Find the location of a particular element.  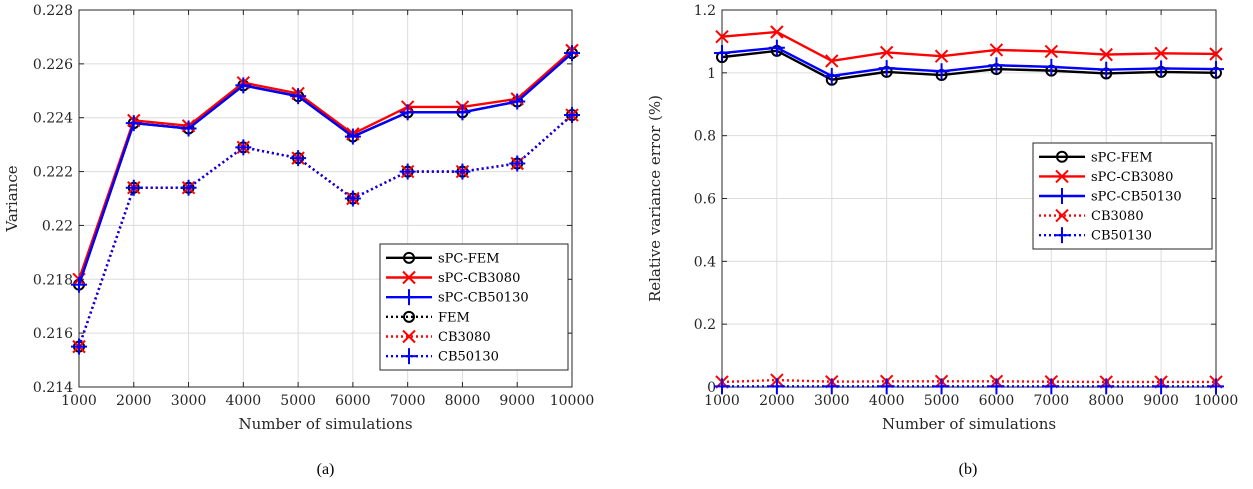

y-tick-label: 0.2 is located at coordinates (705, 325).